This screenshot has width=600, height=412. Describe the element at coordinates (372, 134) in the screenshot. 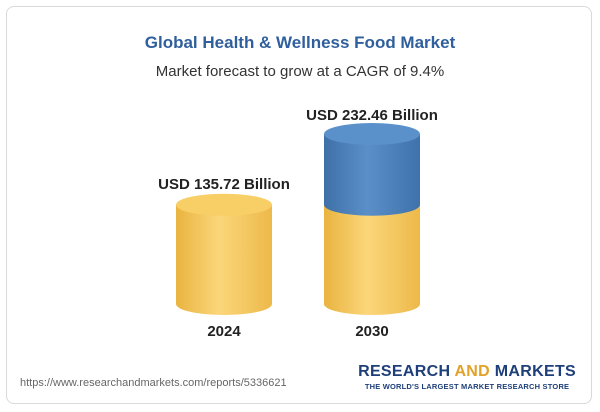

I see `bar-2030-growth-top` at that location.